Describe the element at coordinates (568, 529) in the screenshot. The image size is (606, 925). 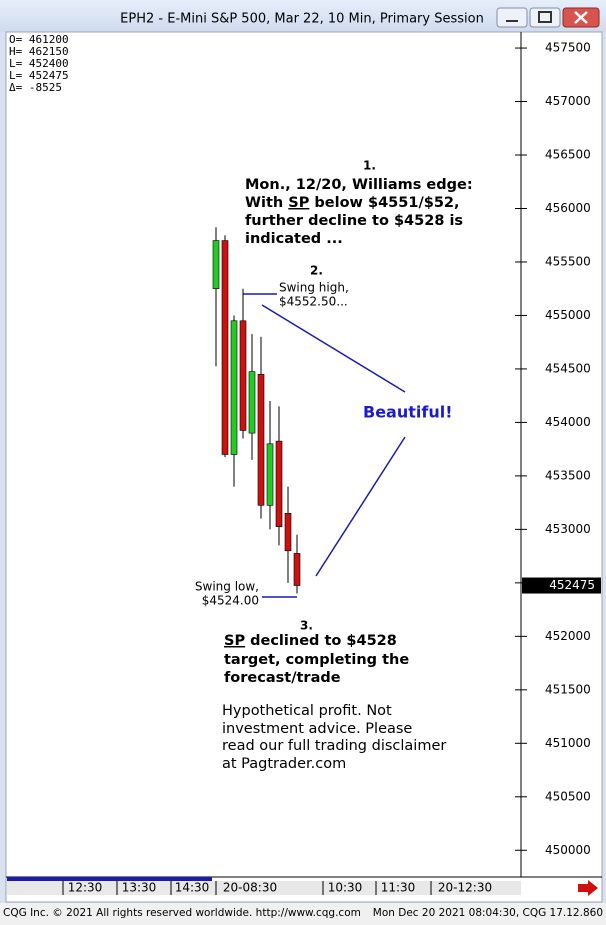
I see `y-tick-label: 453000` at that location.